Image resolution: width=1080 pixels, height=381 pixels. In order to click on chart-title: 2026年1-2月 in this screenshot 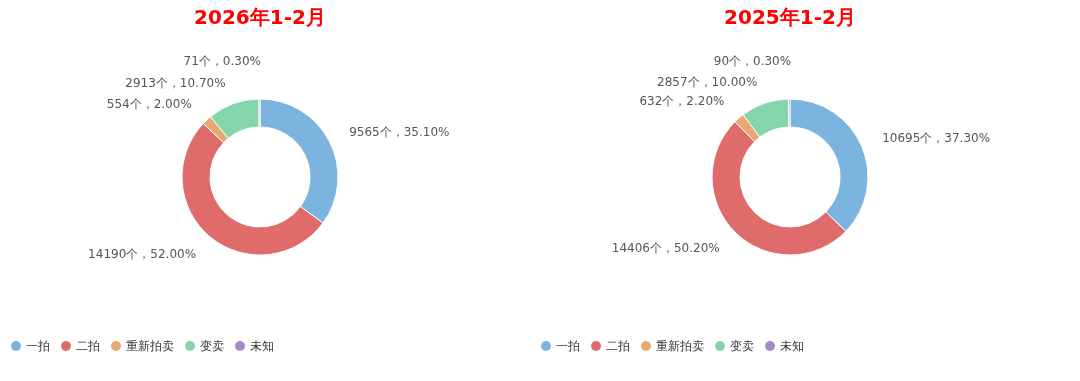, I will do `click(260, 17)`.